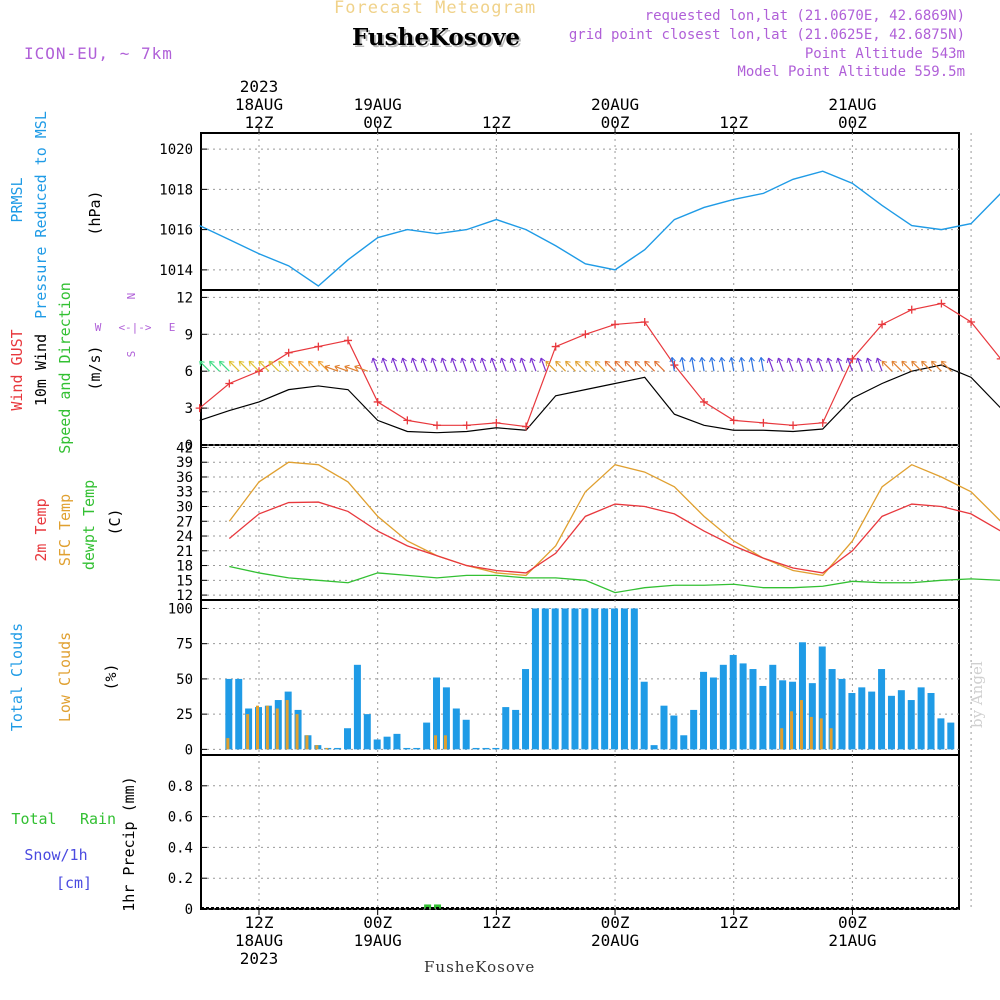 This screenshot has height=1000, width=1000. I want to click on compass-e: E, so click(172, 327).